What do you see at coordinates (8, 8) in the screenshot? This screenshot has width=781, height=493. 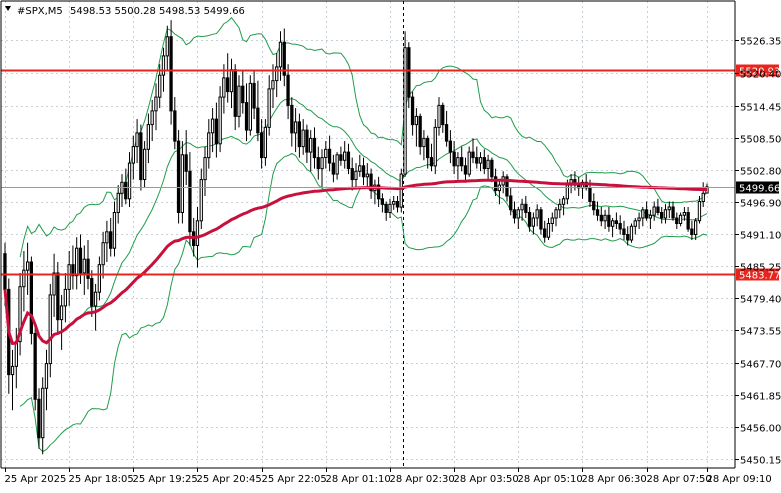 I see `dropdown-triangle-icon` at bounding box center [8, 8].